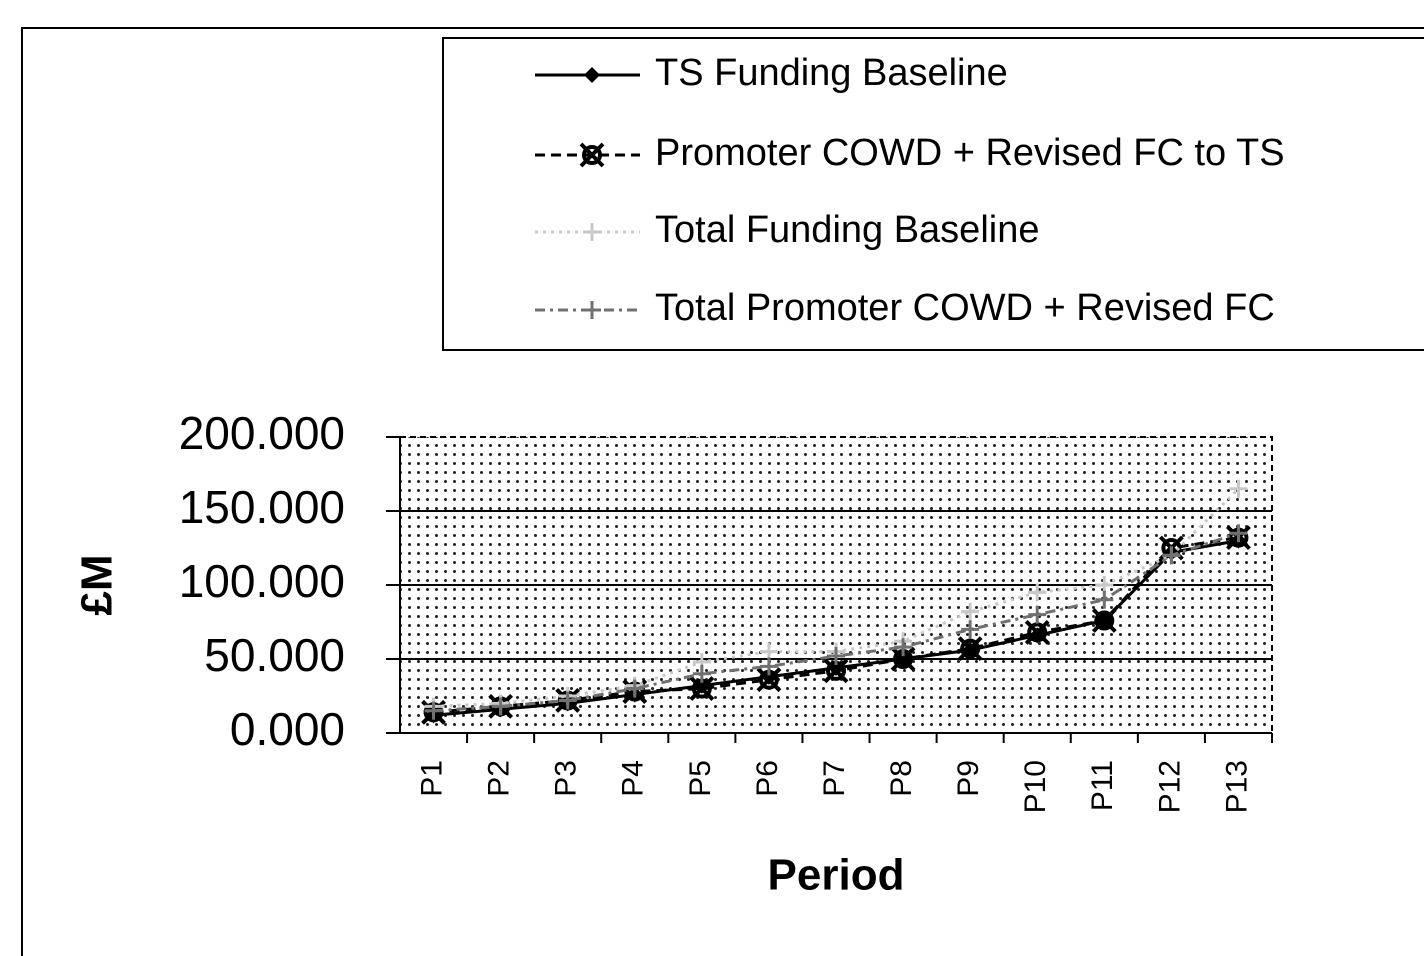 The width and height of the screenshot is (1424, 956). What do you see at coordinates (965, 308) in the screenshot?
I see `legend-label: Total Promoter COWD + Revised FC` at bounding box center [965, 308].